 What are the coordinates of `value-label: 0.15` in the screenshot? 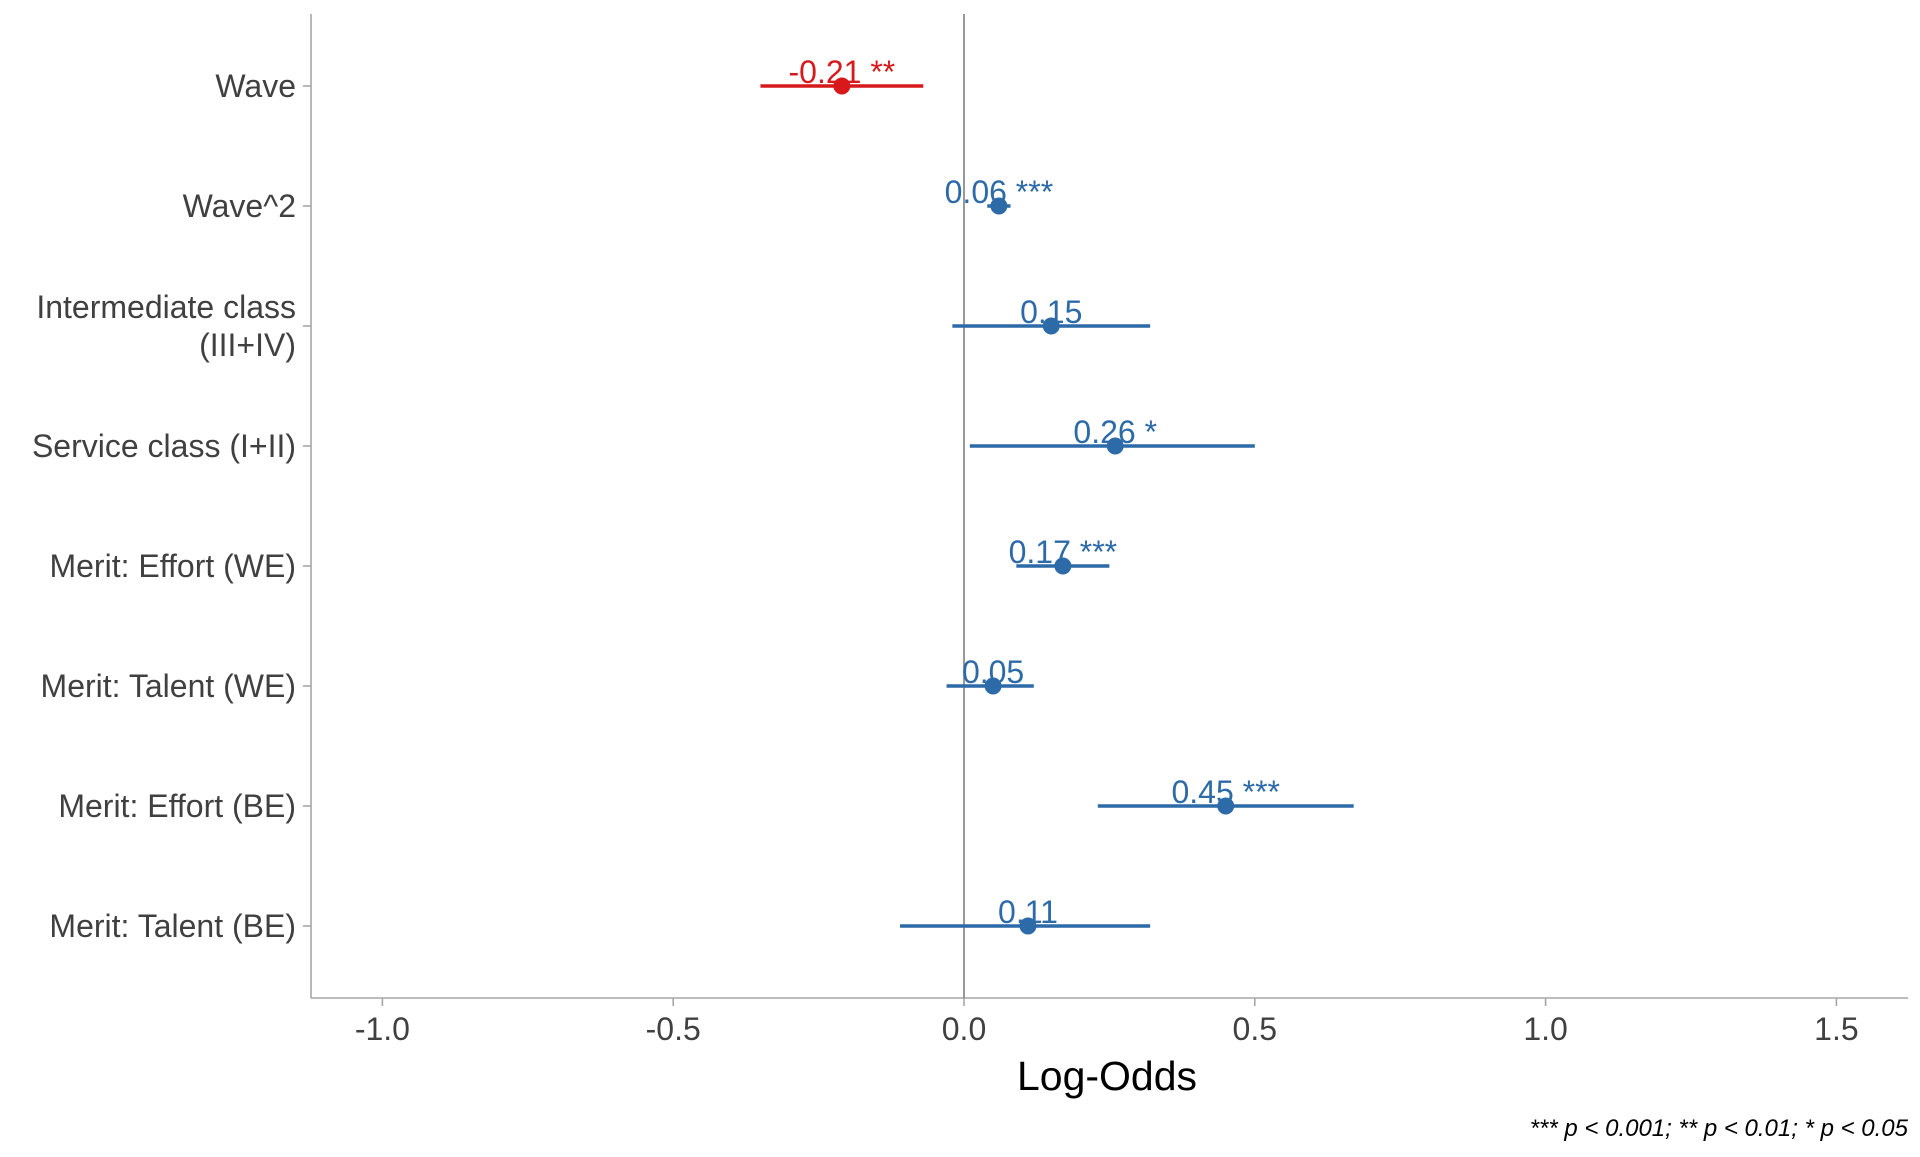 It's located at (1051, 312).